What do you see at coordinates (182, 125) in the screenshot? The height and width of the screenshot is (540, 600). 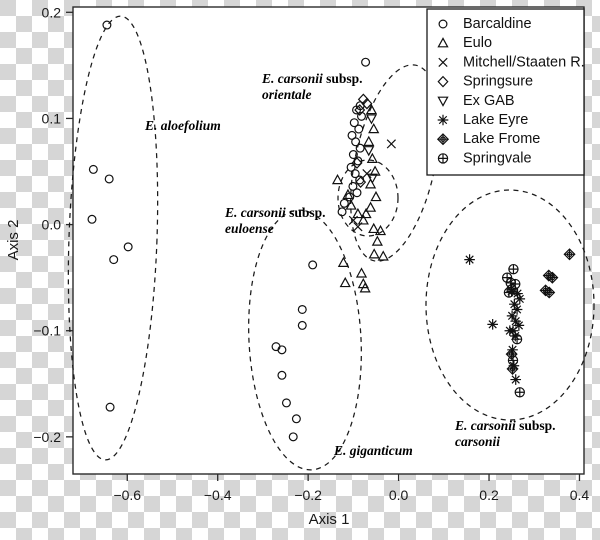 I see `label-aloefolium: E. aloefolium` at bounding box center [182, 125].